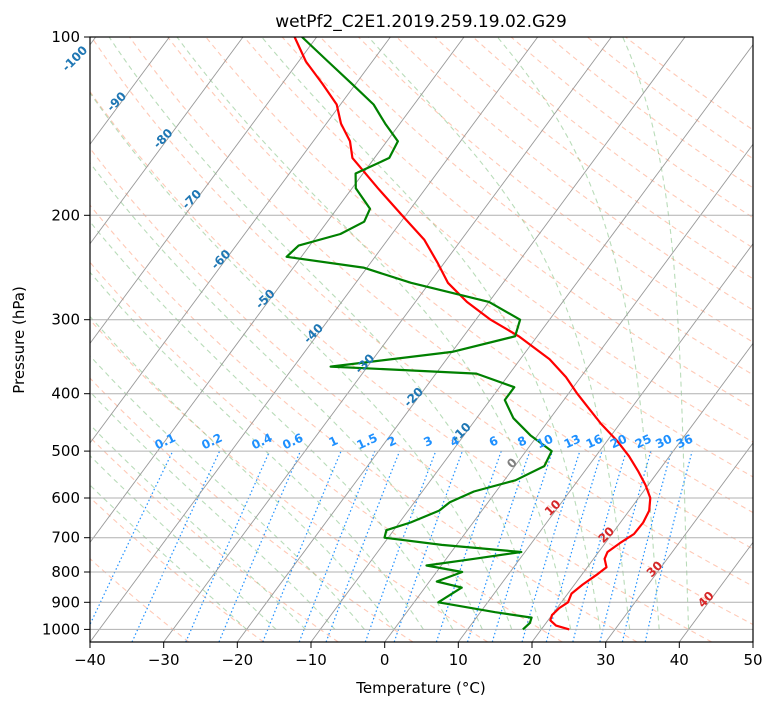 This screenshot has width=775, height=712. What do you see at coordinates (420, 688) in the screenshot?
I see `x-axis-title: Temperature (°C)` at bounding box center [420, 688].